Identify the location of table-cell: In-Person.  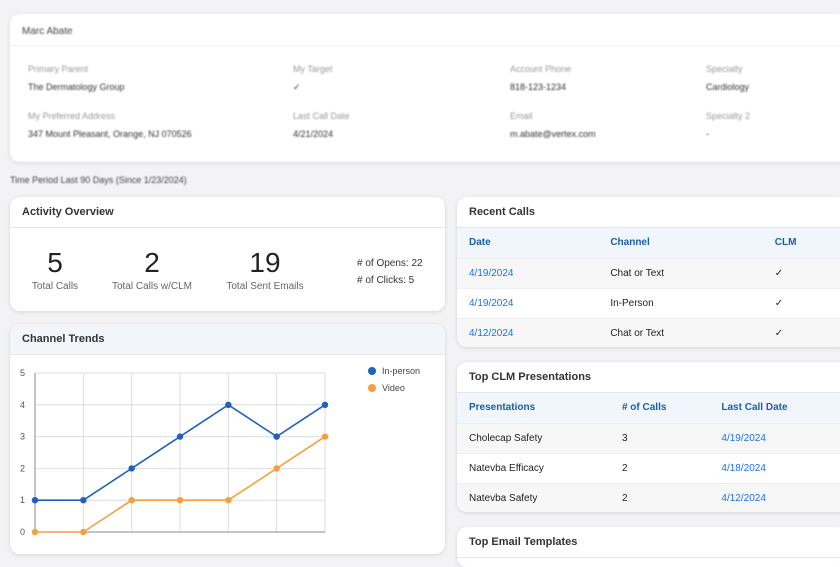
(680, 302).